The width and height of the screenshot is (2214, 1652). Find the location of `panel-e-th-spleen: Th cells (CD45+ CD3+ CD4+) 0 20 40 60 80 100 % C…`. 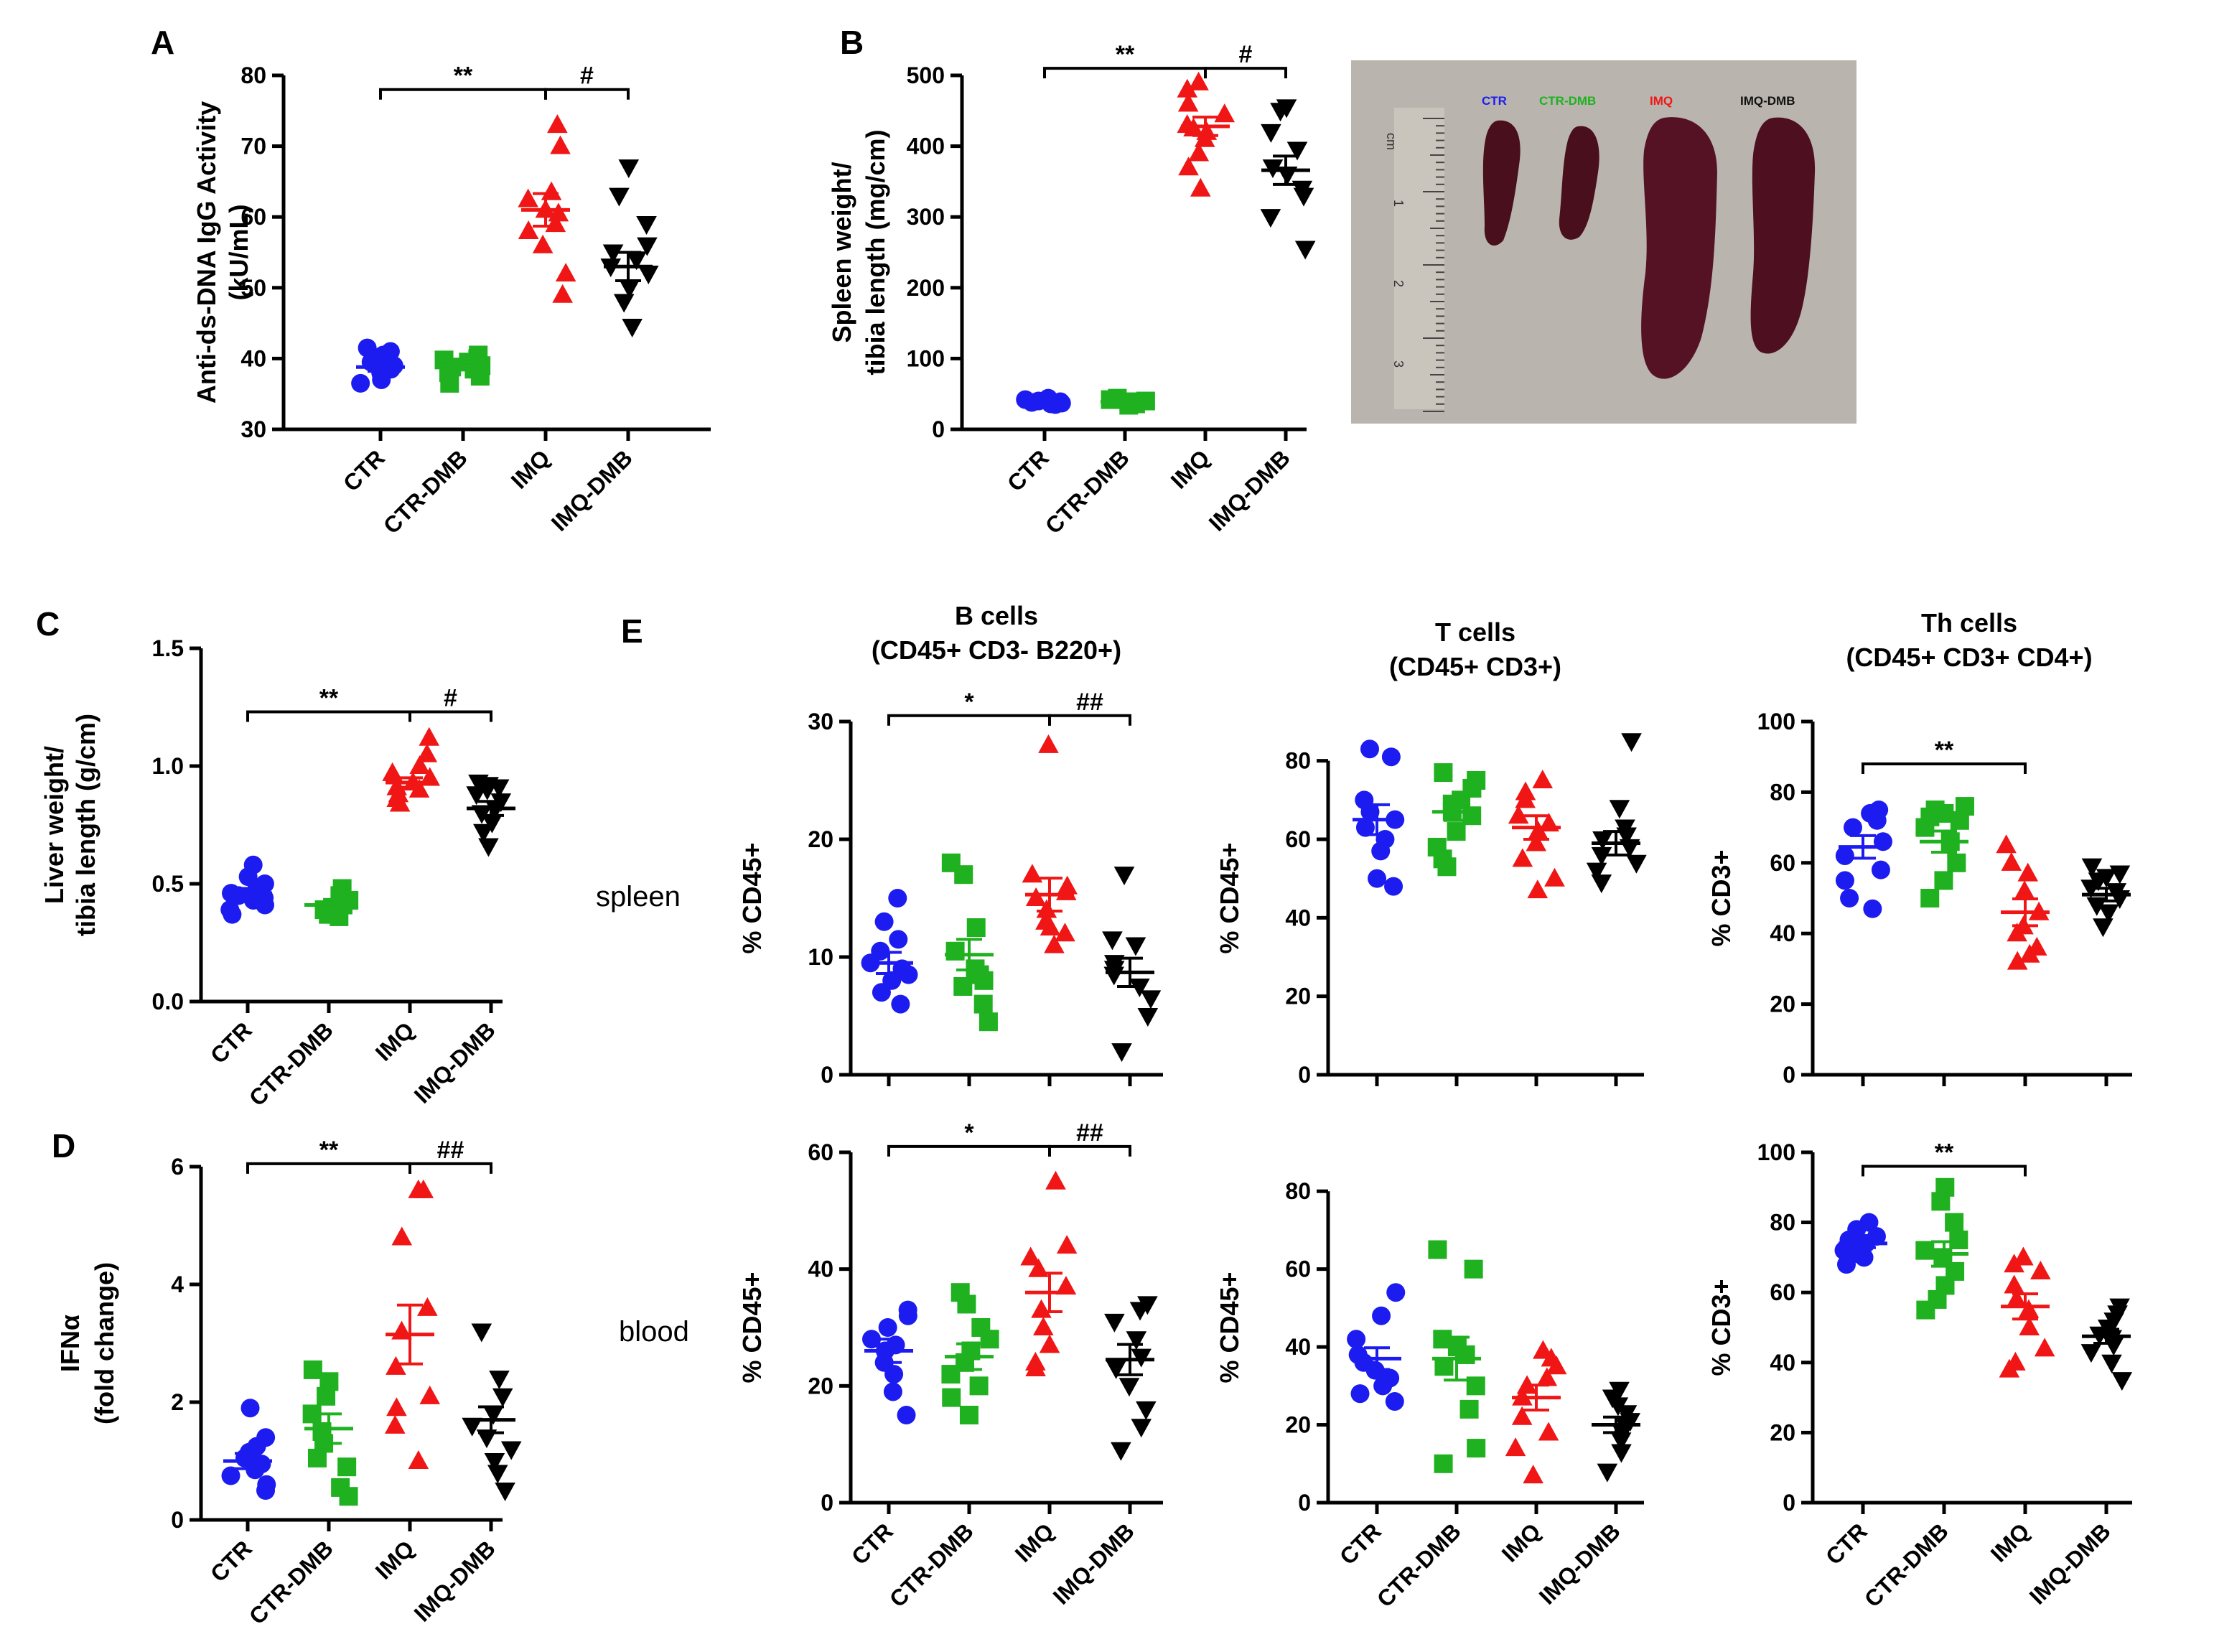

panel-e-th-spleen: Th cells (CD45+ CD3+ CD4+) 0 20 40 60 80 100 % C… is located at coordinates (1919, 848).